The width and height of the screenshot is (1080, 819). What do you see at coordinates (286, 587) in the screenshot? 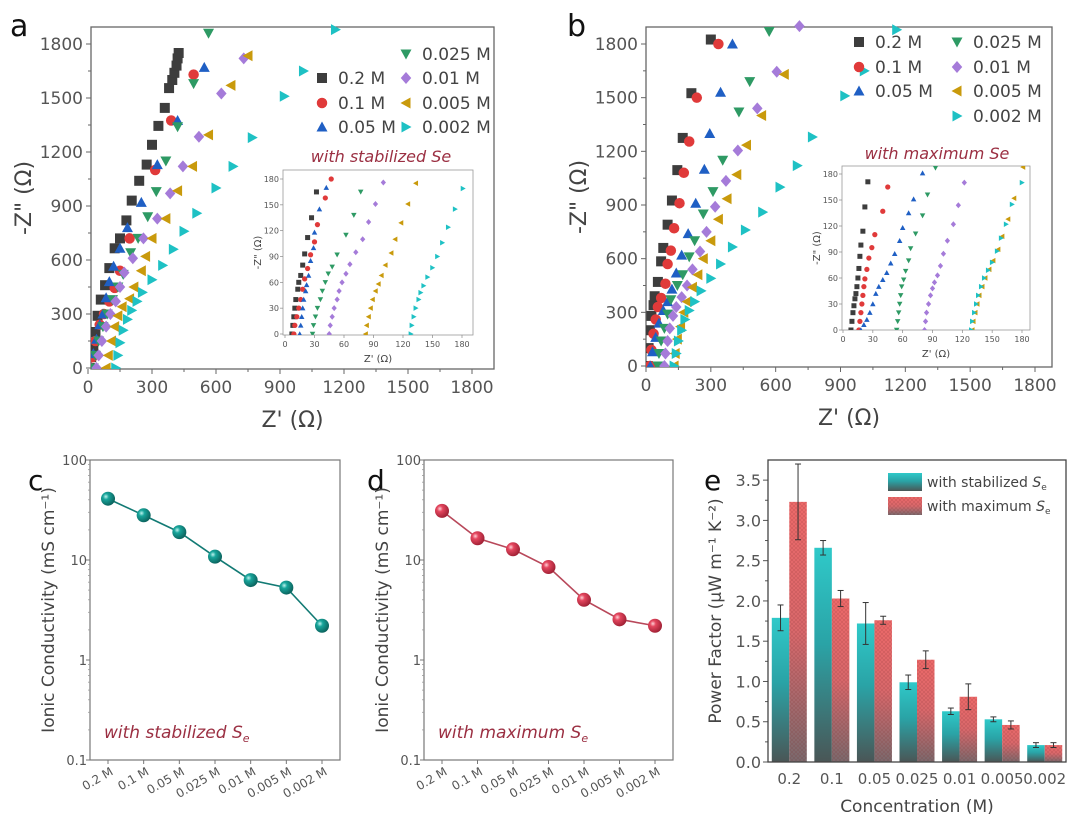
I see `data-point-0-005-m` at bounding box center [286, 587].